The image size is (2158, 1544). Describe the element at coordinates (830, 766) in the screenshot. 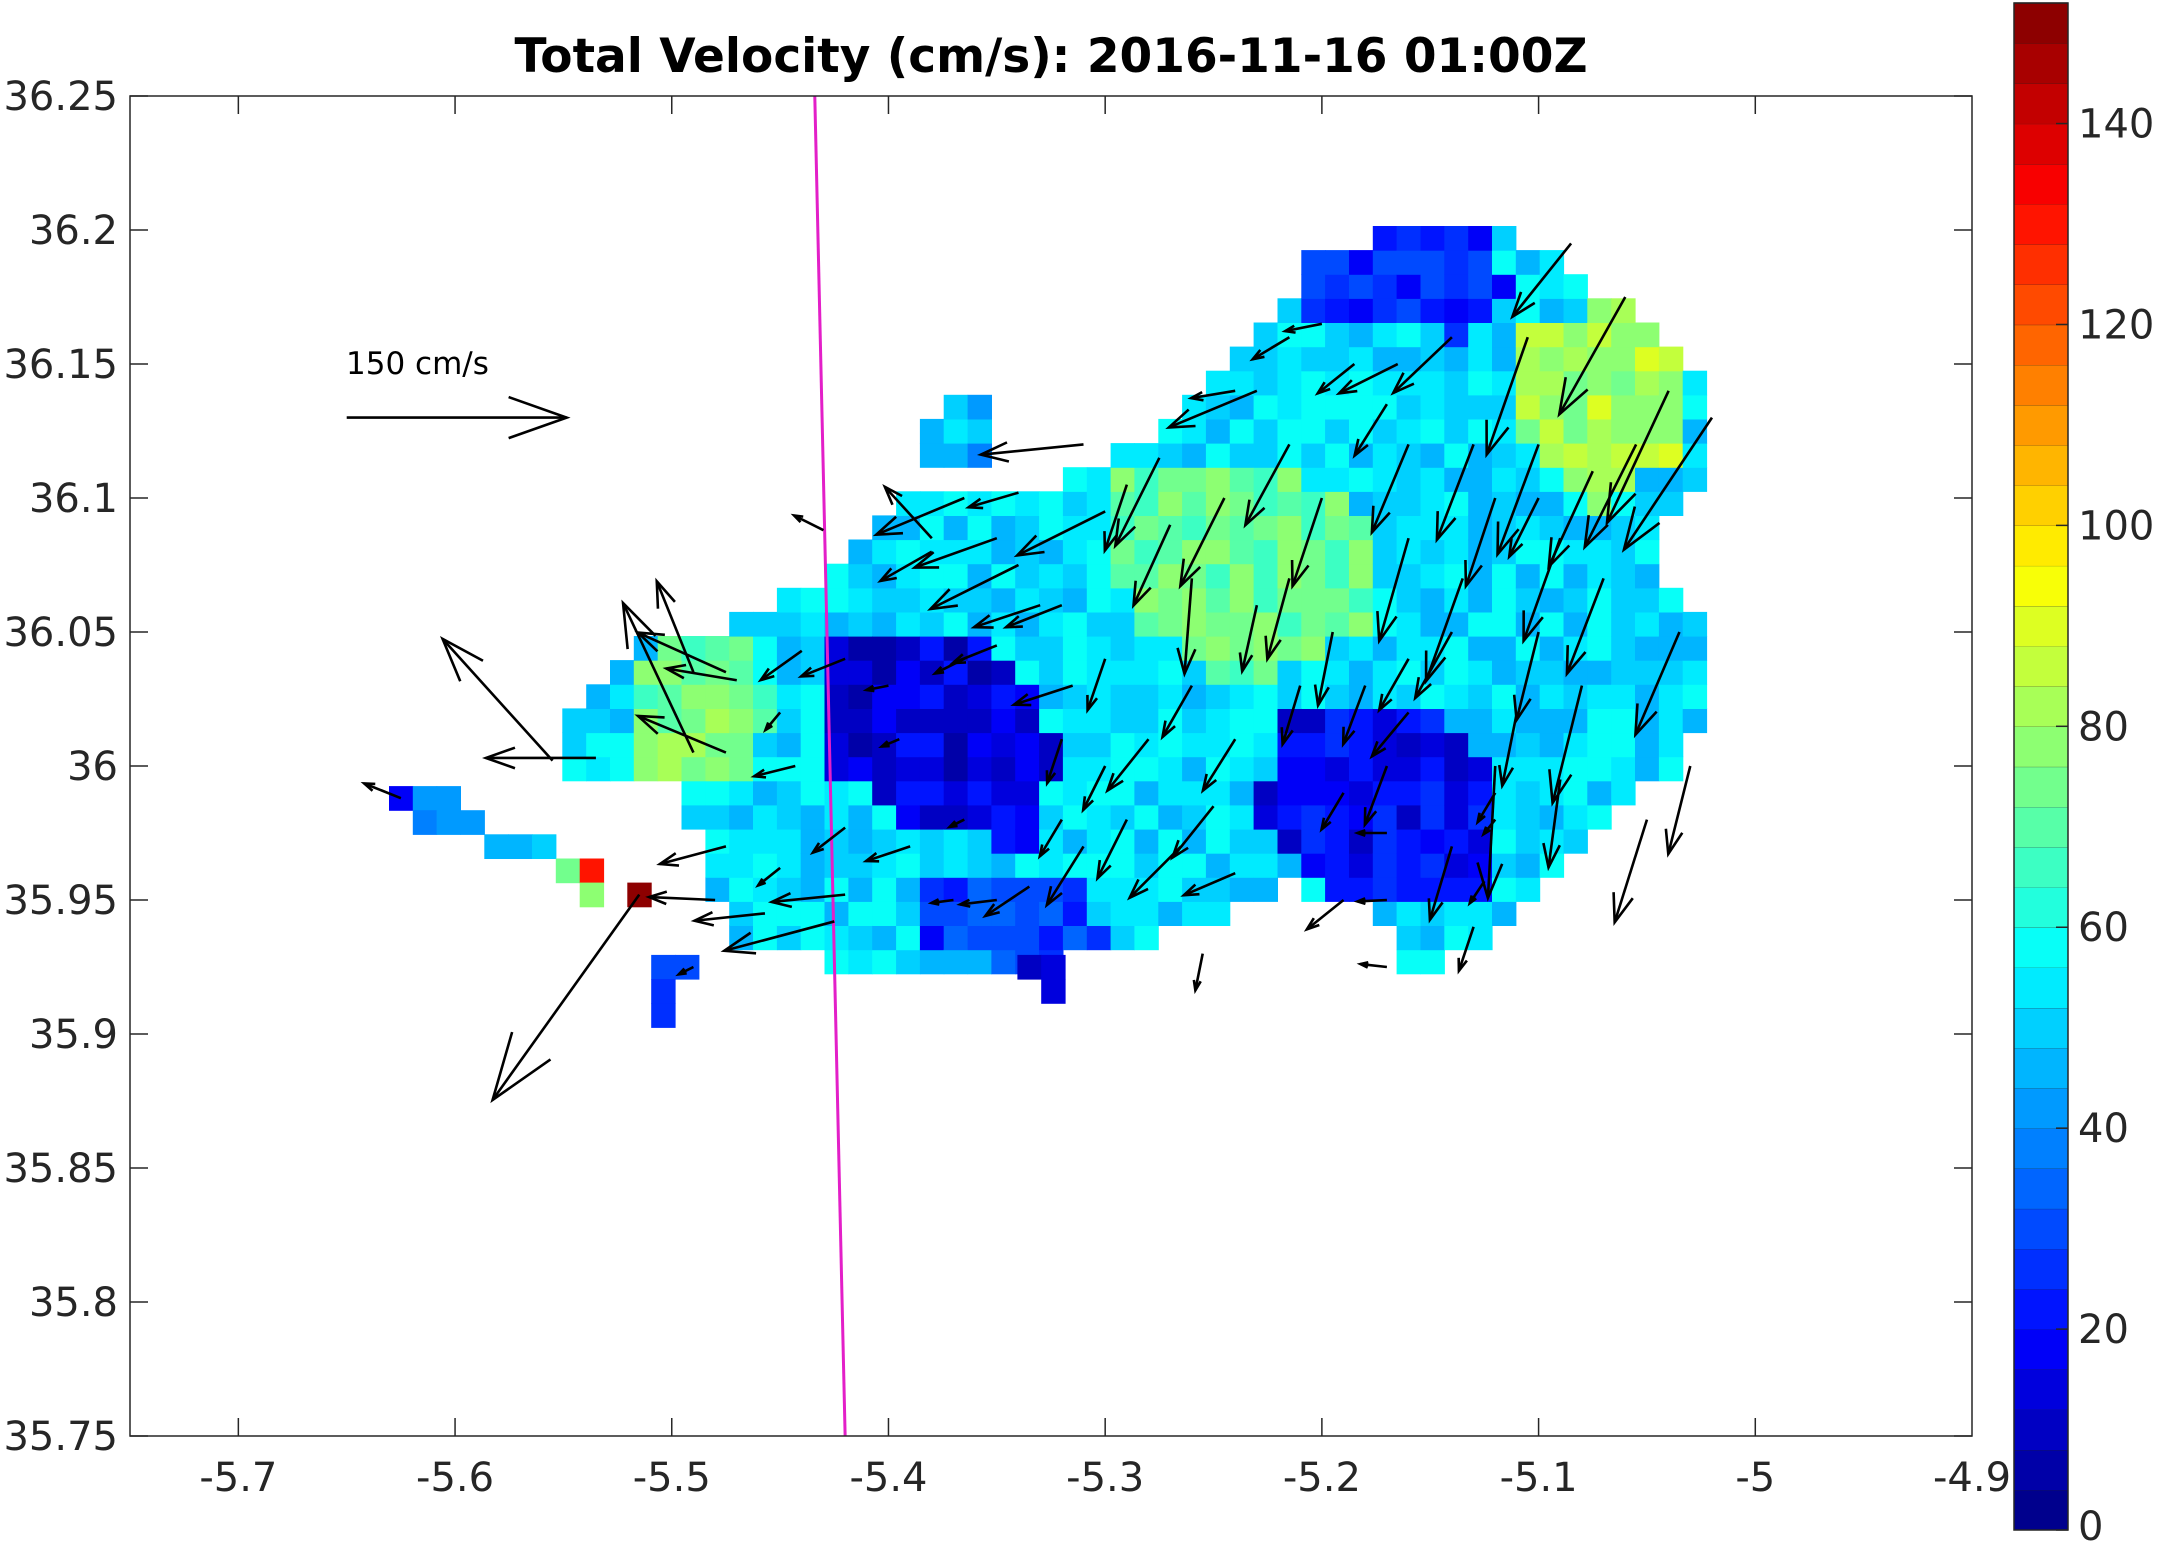

I see `transect-line` at that location.